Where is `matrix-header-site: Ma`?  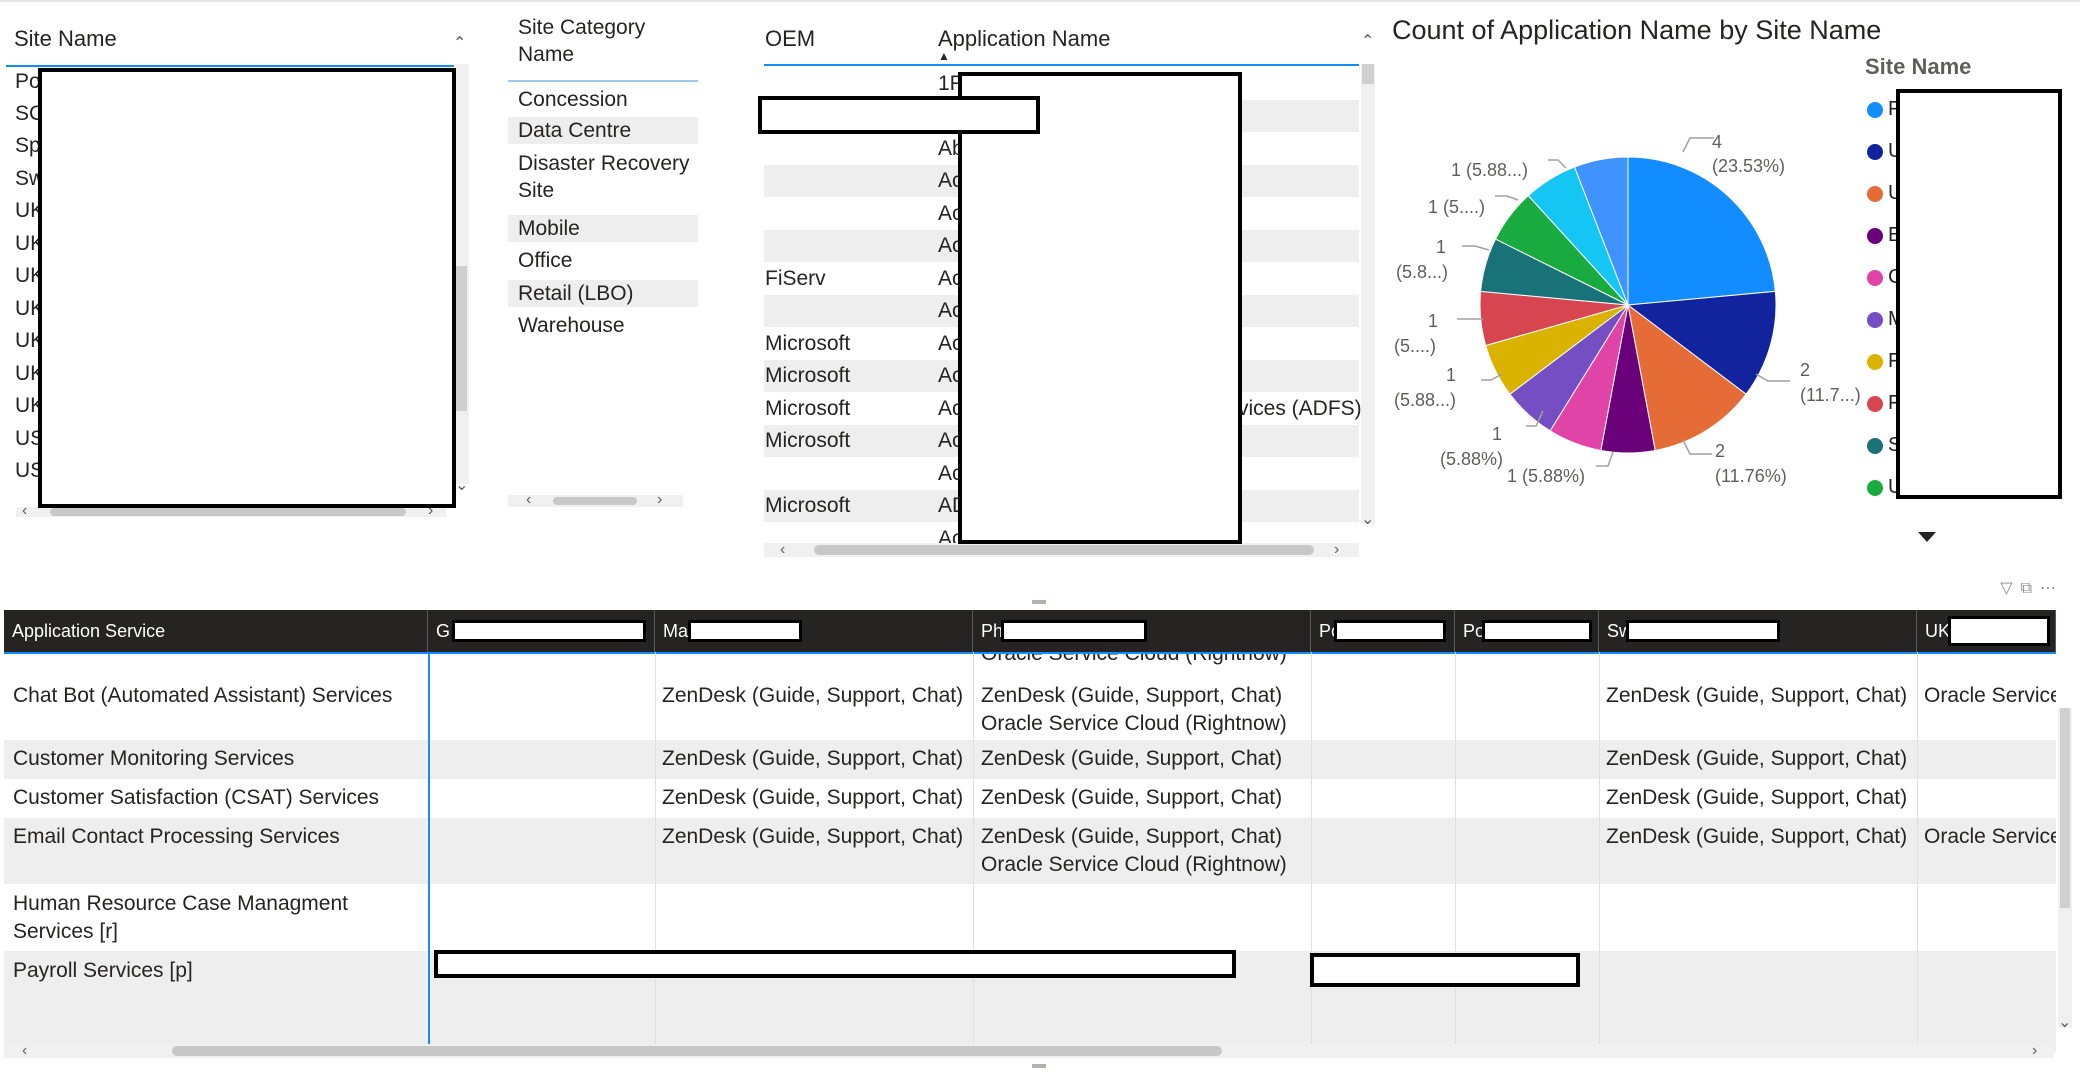 matrix-header-site: Ma is located at coordinates (814, 631).